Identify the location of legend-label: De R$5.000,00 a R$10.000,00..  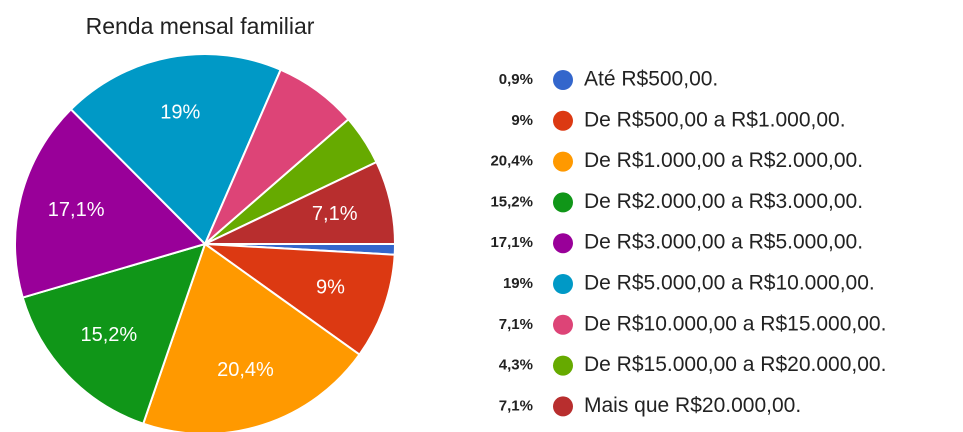
(729, 283).